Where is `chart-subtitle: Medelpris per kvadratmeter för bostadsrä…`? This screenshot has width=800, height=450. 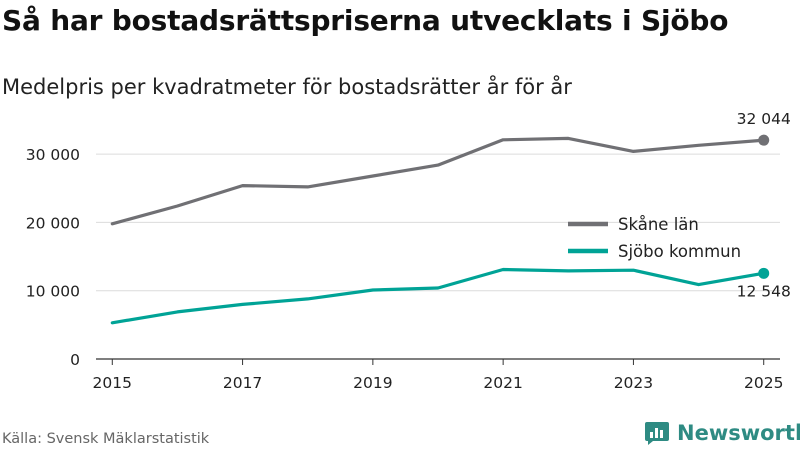 chart-subtitle: Medelpris per kvadratmeter för bostadsrä… is located at coordinates (287, 87).